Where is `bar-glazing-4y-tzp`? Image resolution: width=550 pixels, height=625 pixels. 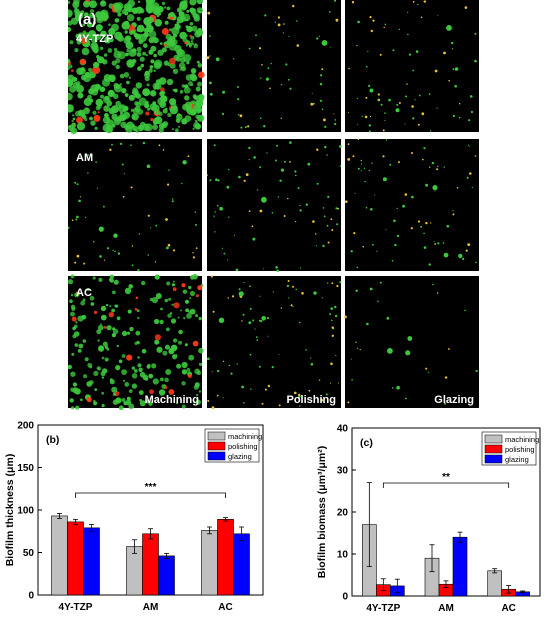
bar-glazing-4y-tzp is located at coordinates (91, 561).